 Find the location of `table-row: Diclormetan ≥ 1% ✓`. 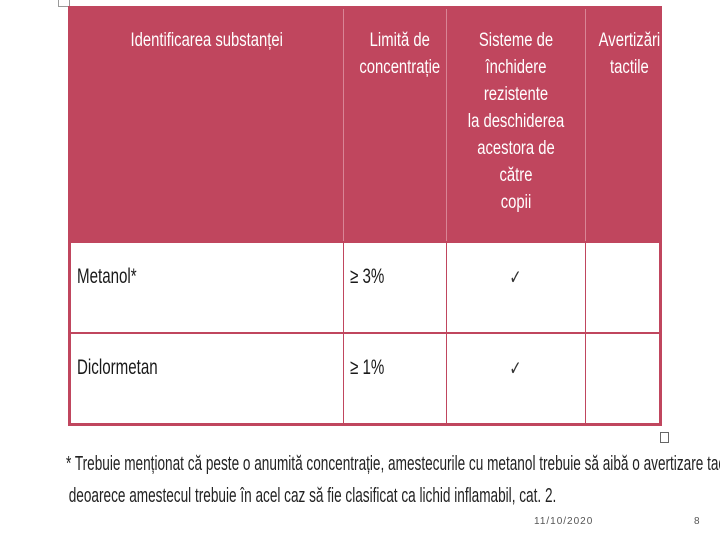

table-row: Diclormetan ≥ 1% ✓ is located at coordinates (365, 377).